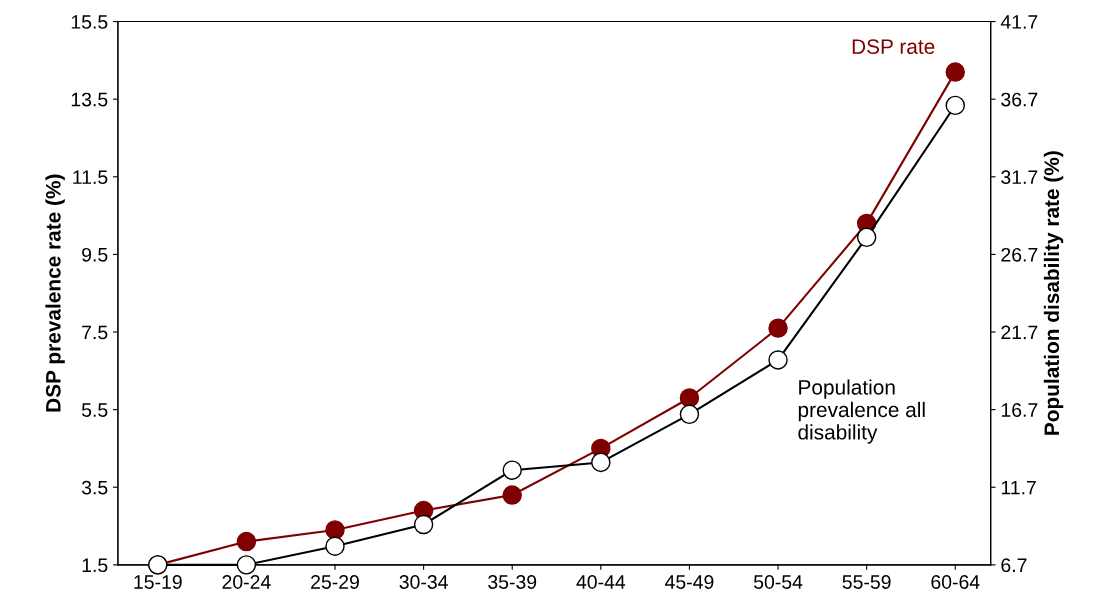 Image resolution: width=1102 pixels, height=616 pixels. Describe the element at coordinates (689, 582) in the screenshot. I see `x-tick-label: 45-49` at that location.